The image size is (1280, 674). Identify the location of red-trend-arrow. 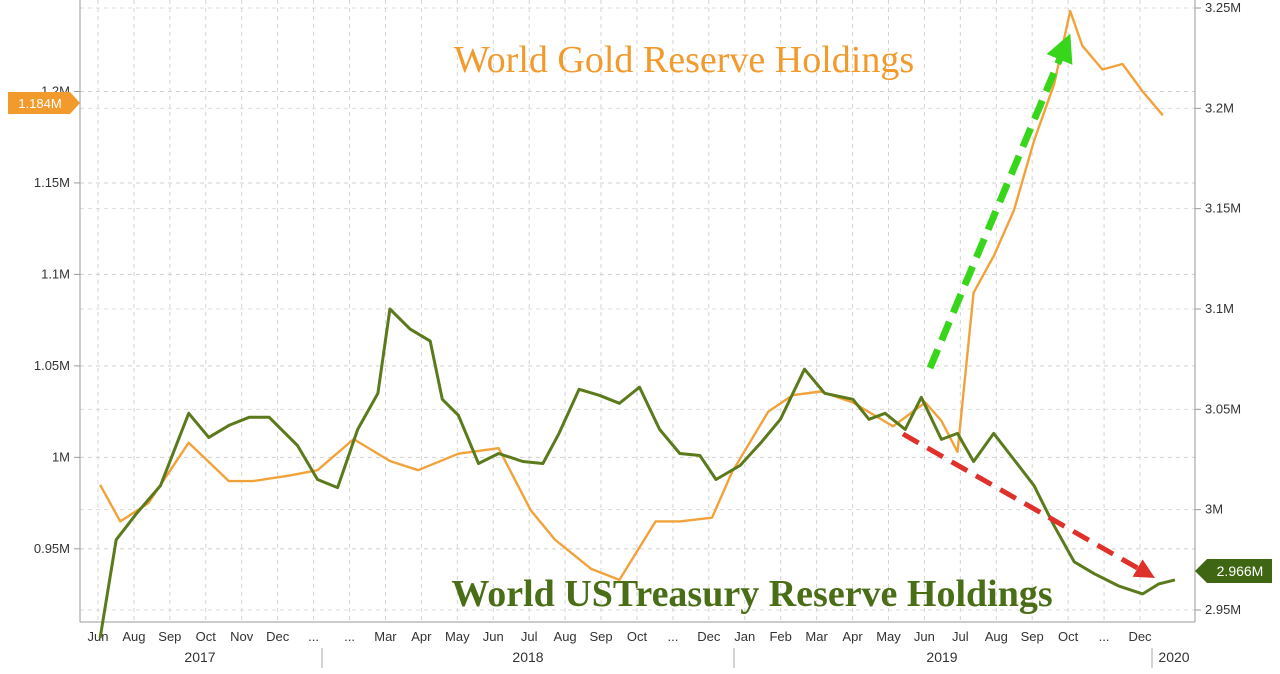
(1028, 504).